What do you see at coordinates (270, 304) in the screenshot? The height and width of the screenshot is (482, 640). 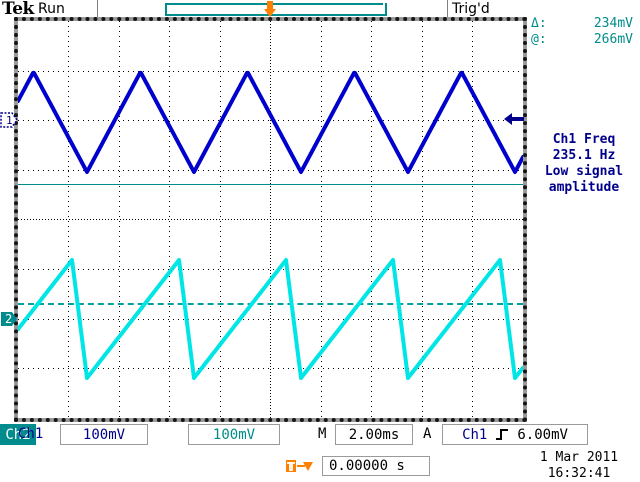 I see `cursor-2-dashed` at bounding box center [270, 304].